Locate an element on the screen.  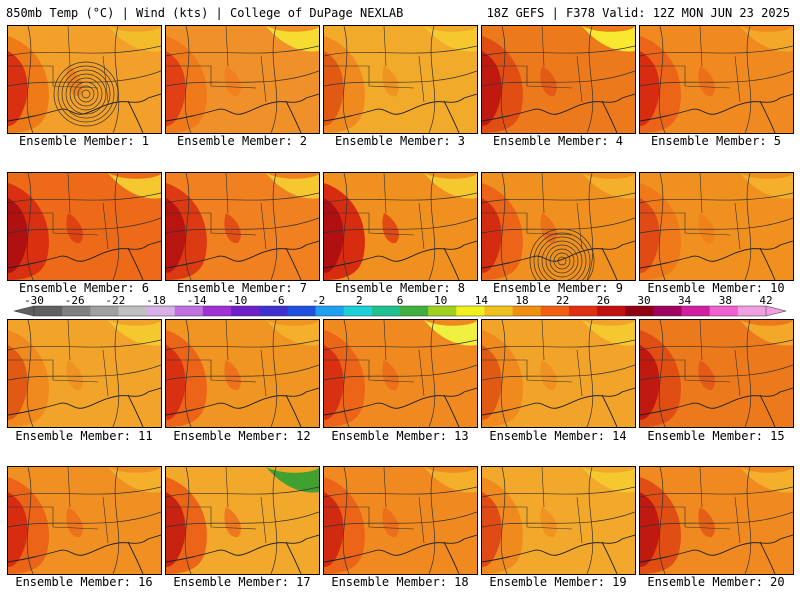
colorbar-tick-label: -14 is located at coordinates (197, 301).